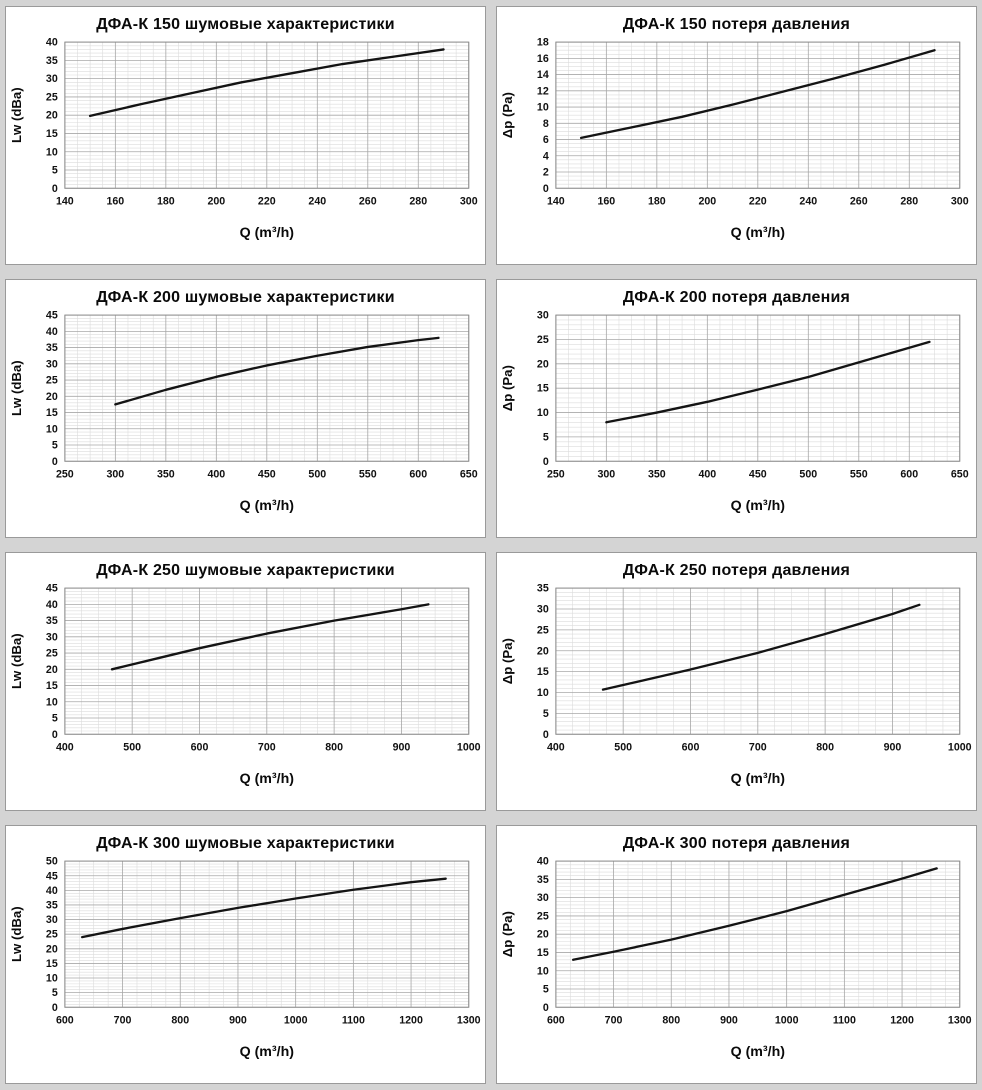  What do you see at coordinates (546, 156) in the screenshot?
I see `y-tick-label: 4` at bounding box center [546, 156].